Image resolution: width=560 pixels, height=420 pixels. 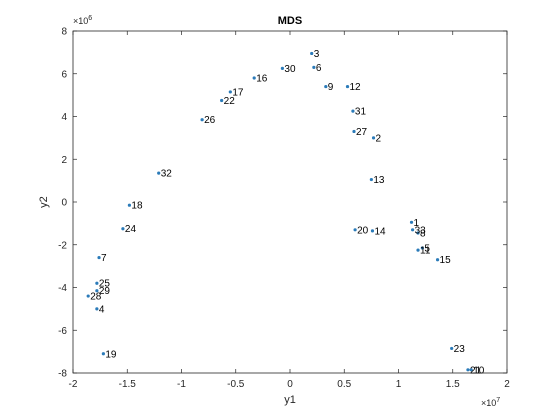 I want to click on x-axis-label: y1, so click(x=290, y=400).